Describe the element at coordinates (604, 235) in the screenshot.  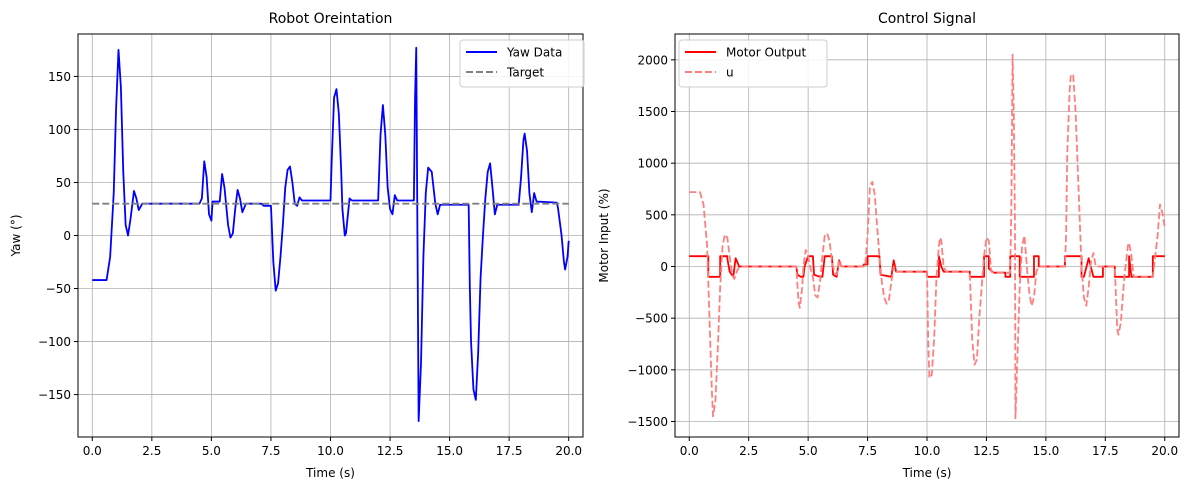
I see `y-axis-label: Motor Input (%)` at that location.